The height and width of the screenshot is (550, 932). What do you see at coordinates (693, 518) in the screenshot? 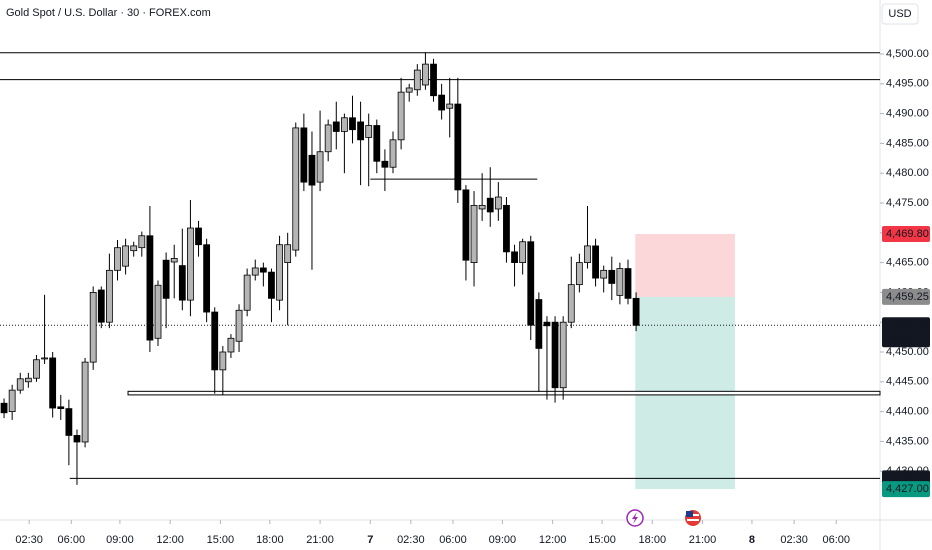
I see `us-flag-icon` at bounding box center [693, 518].